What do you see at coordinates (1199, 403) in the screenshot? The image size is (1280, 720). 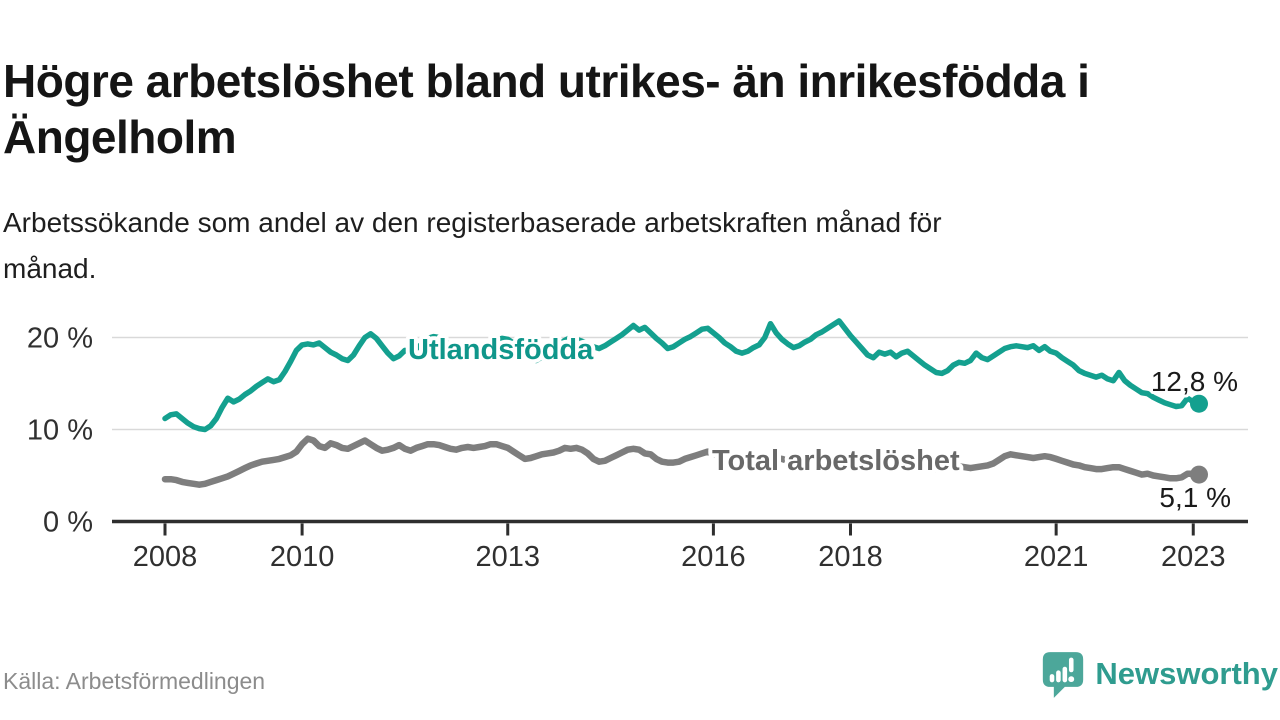 I see `end-dot-utlandsfodda` at bounding box center [1199, 403].